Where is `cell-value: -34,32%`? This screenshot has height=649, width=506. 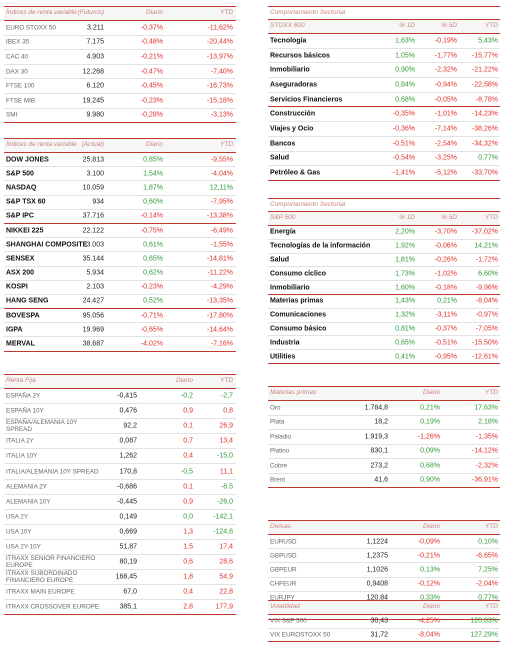
cell-value: -34,32% is located at coordinates (484, 144).